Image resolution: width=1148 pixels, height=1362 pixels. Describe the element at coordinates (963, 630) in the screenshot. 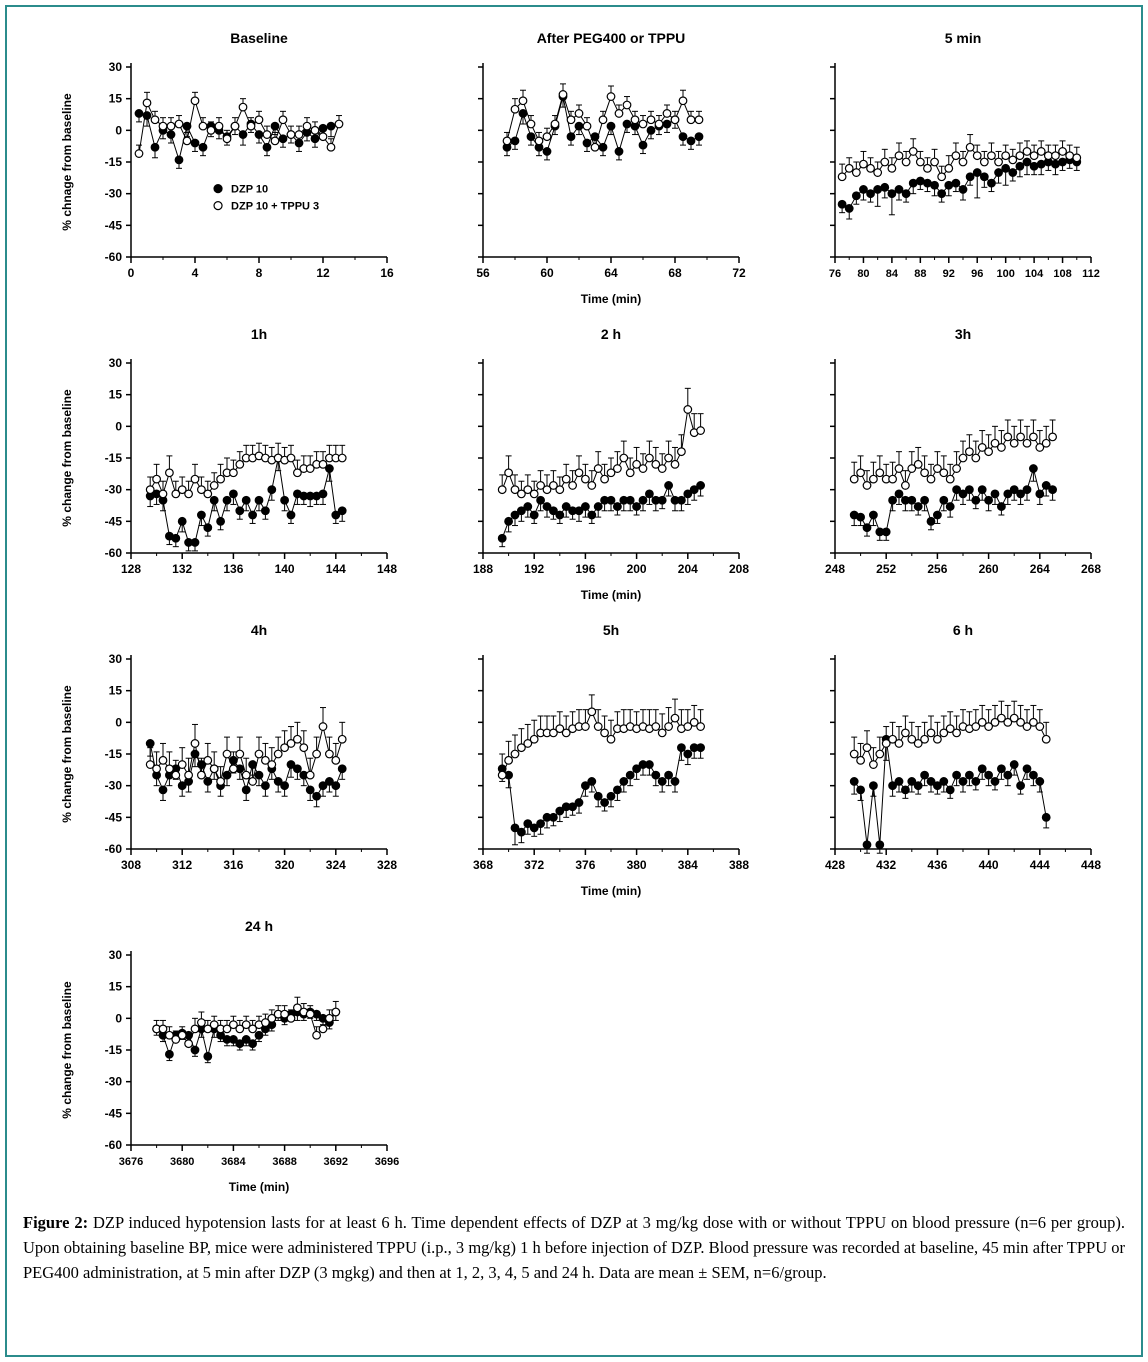

I see `svg-text: 6 h` at that location.